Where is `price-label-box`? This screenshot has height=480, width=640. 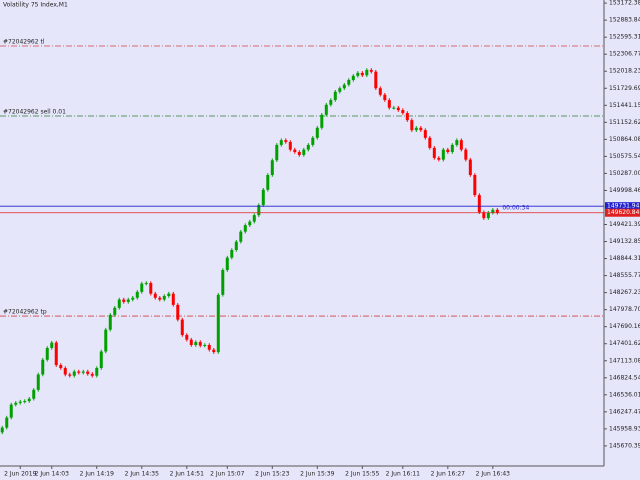
price-label-box is located at coordinates (622, 212).